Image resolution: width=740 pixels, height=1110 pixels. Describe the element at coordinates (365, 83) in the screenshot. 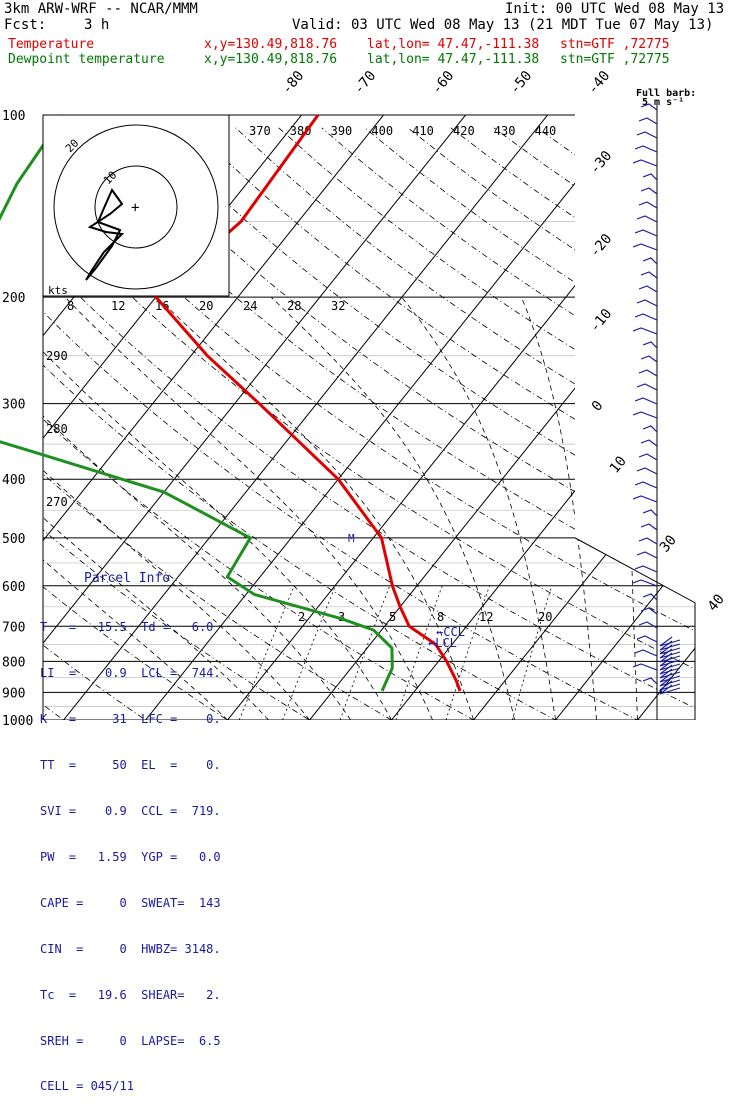

I see `isotherm-label: -70` at that location.